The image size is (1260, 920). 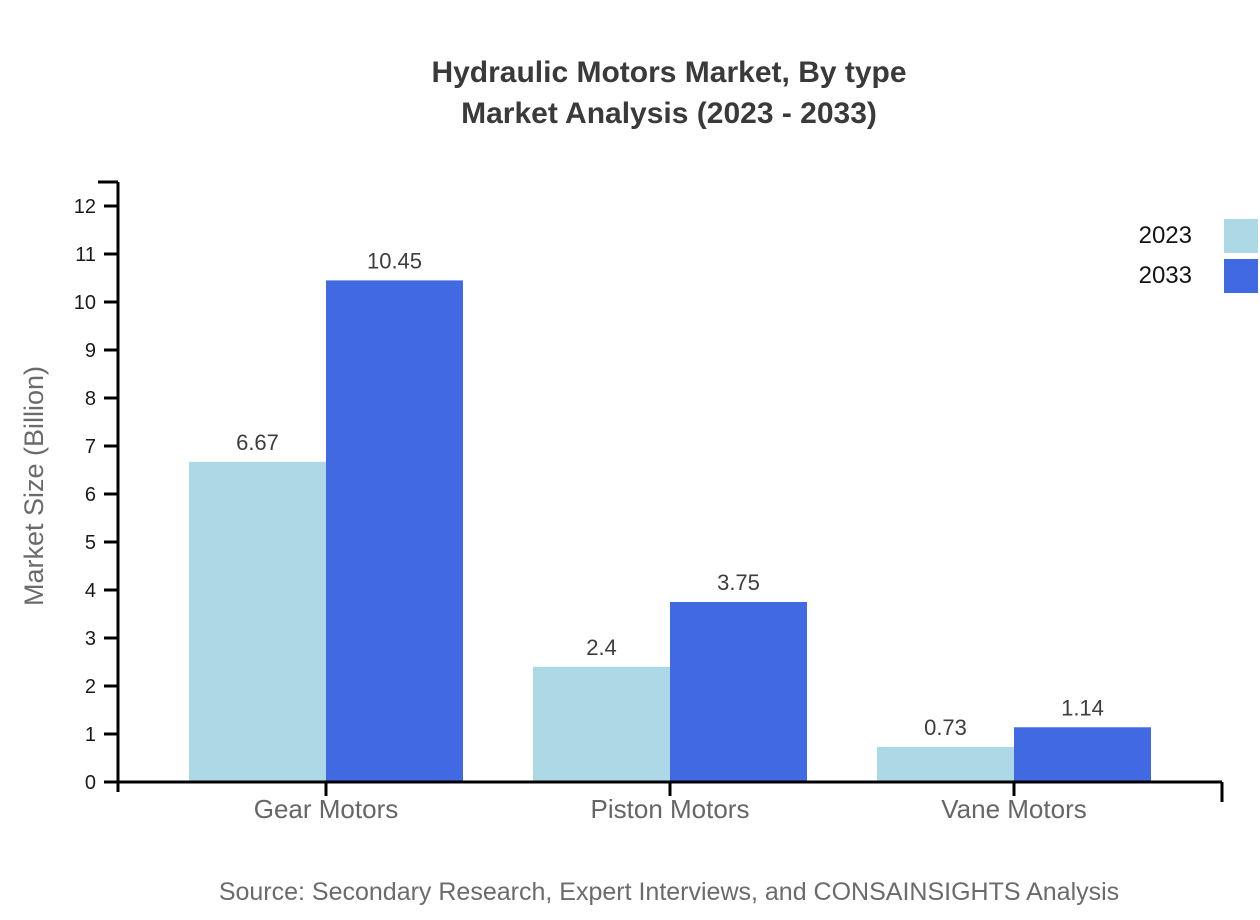 What do you see at coordinates (90, 591) in the screenshot?
I see `y-tick-label-4: 4` at bounding box center [90, 591].